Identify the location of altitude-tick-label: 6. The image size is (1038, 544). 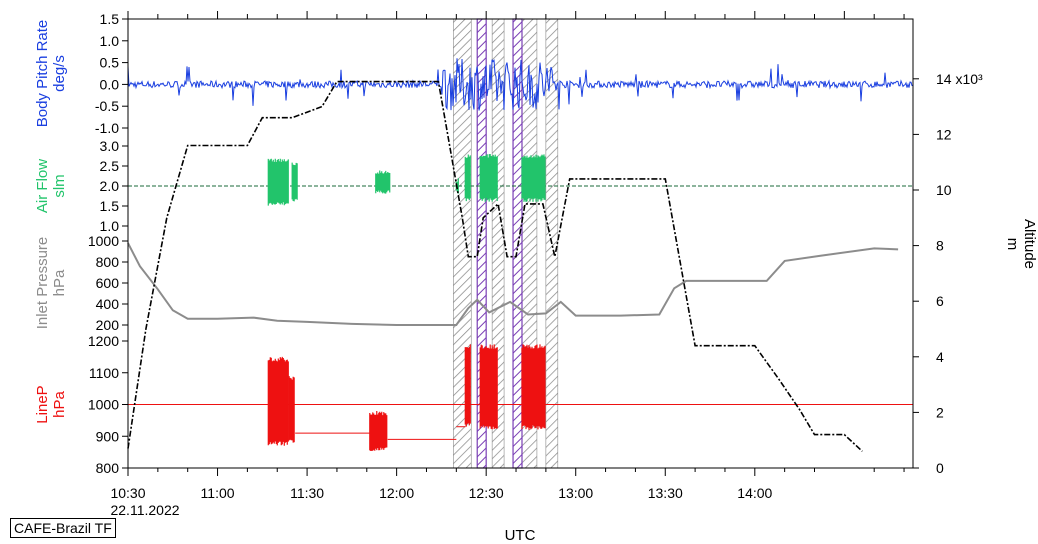
(940, 301).